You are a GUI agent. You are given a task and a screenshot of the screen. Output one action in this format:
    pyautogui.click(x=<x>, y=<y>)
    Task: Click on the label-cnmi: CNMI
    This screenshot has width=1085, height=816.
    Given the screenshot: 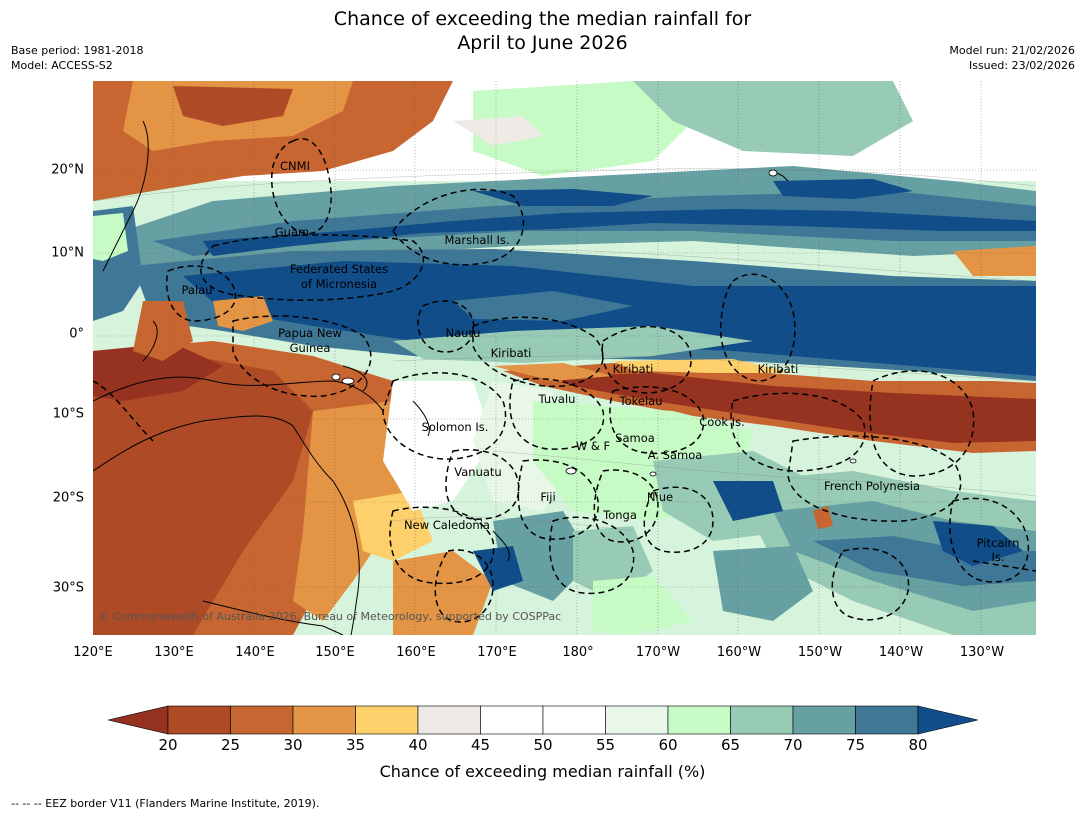 What is the action you would take?
    pyautogui.click(x=295, y=166)
    